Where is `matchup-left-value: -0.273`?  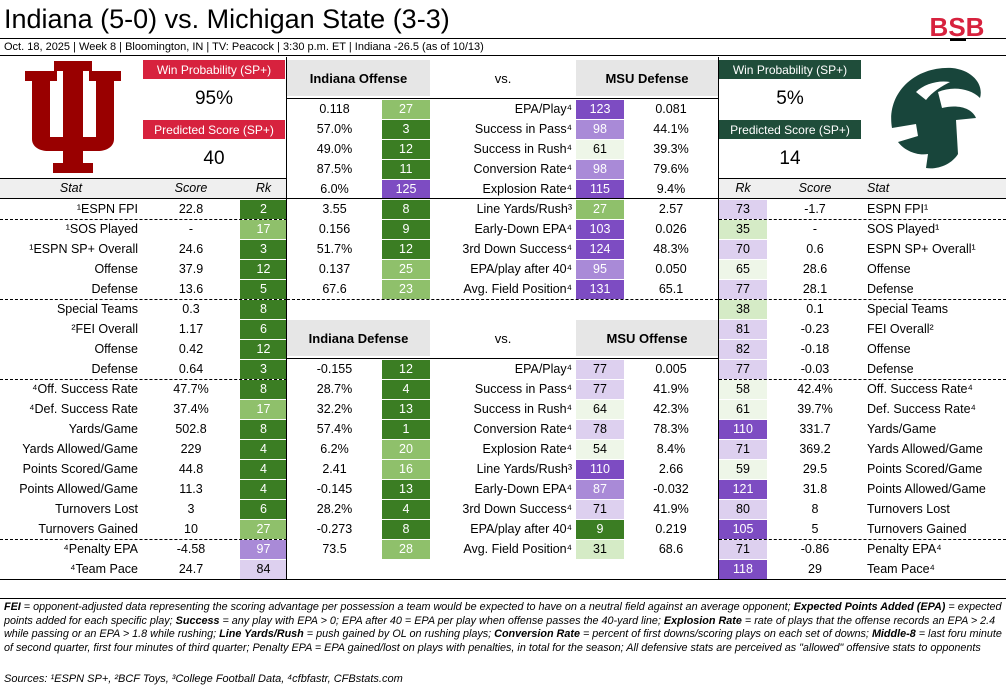
matchup-left-value: -0.273 is located at coordinates (334, 528).